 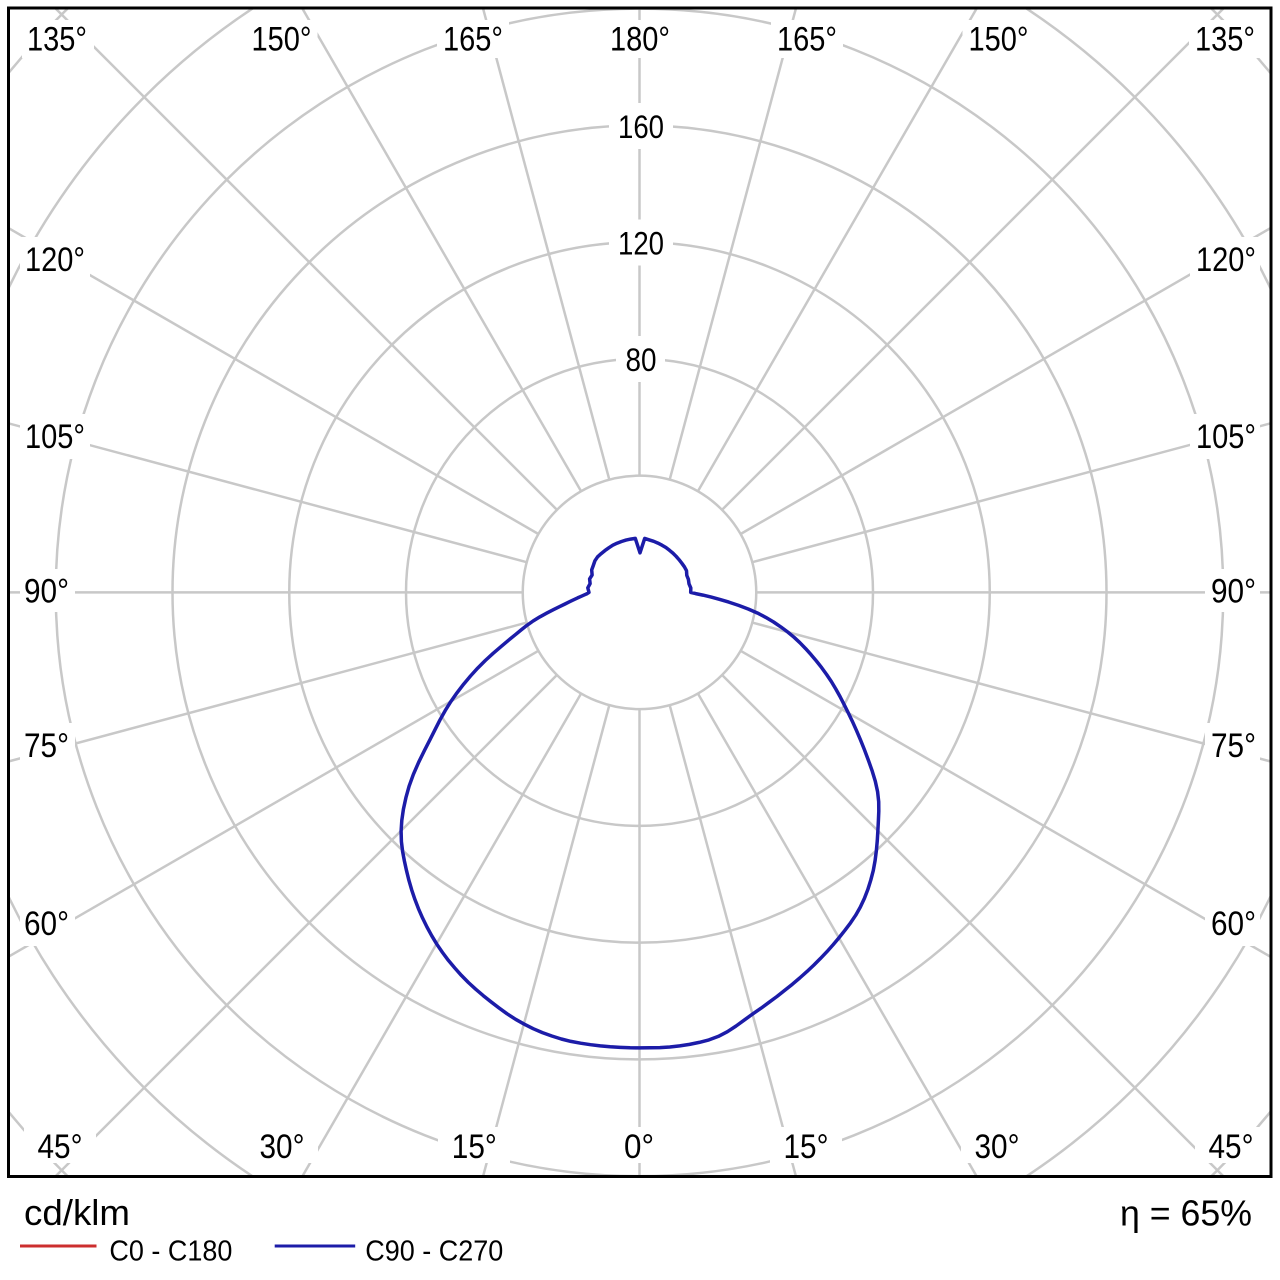 I want to click on svg-text: 160, so click(x=641, y=127).